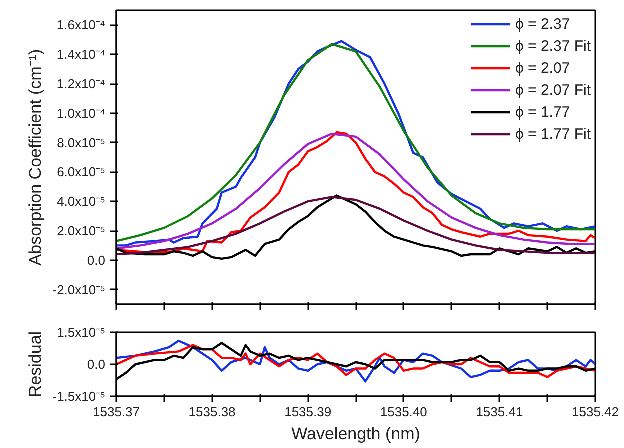 The height and width of the screenshot is (448, 624). I want to click on legend-label: ϕ = 1.77 Fit, so click(553, 134).